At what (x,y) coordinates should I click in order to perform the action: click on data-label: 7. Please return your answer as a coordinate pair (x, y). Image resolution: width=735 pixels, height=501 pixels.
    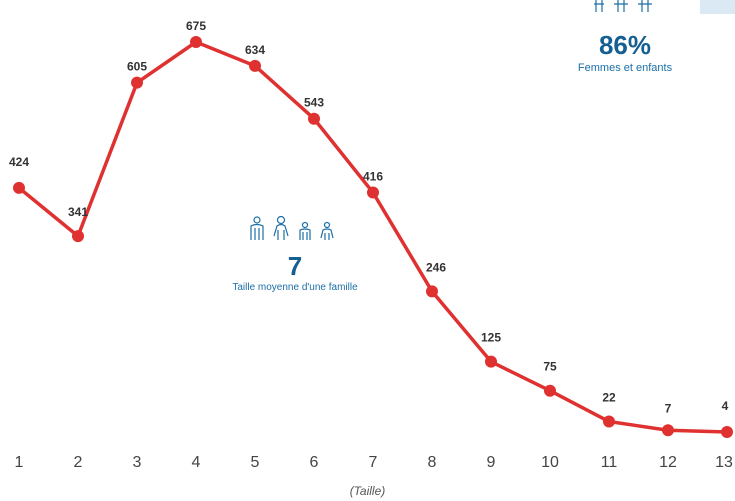
    Looking at the image, I should click on (668, 408).